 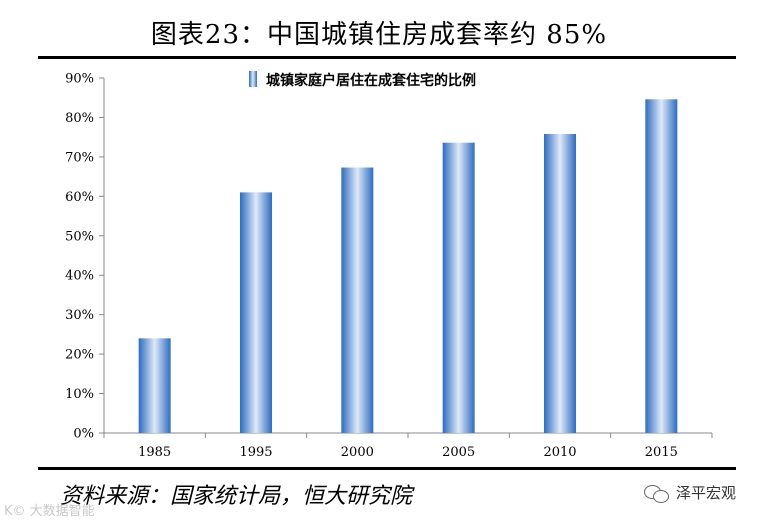 I want to click on legend-swatch, so click(x=253, y=79).